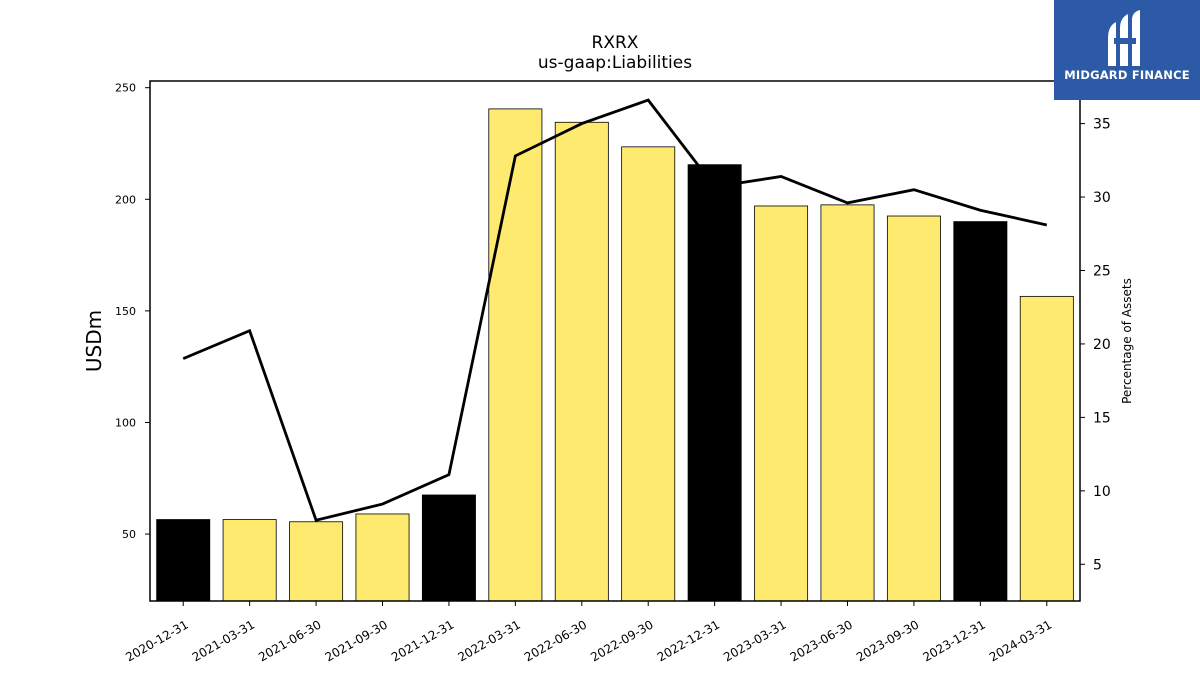  Describe the element at coordinates (125, 199) in the screenshot. I see `y-tick-label-200: 200` at that location.